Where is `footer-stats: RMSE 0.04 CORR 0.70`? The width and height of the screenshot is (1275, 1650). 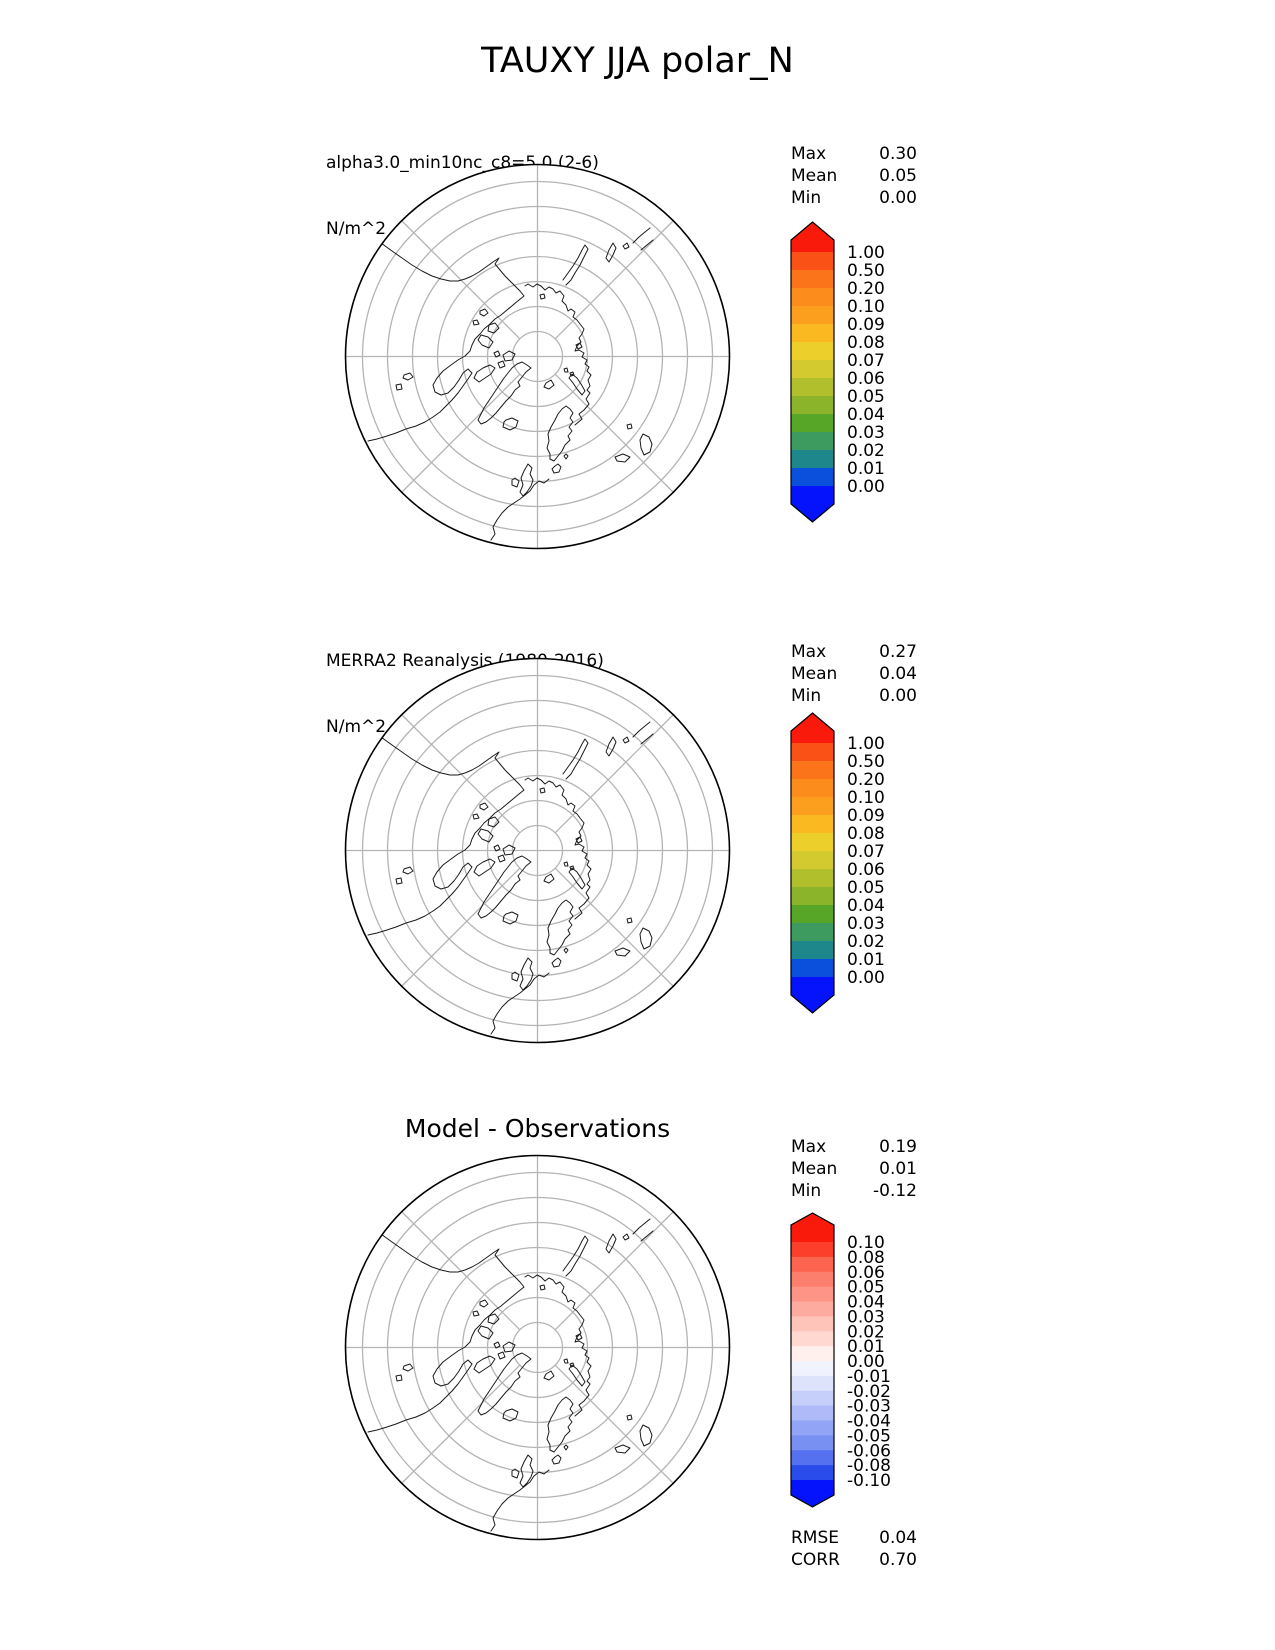 footer-stats: RMSE 0.04 CORR 0.70 is located at coordinates (854, 1549).